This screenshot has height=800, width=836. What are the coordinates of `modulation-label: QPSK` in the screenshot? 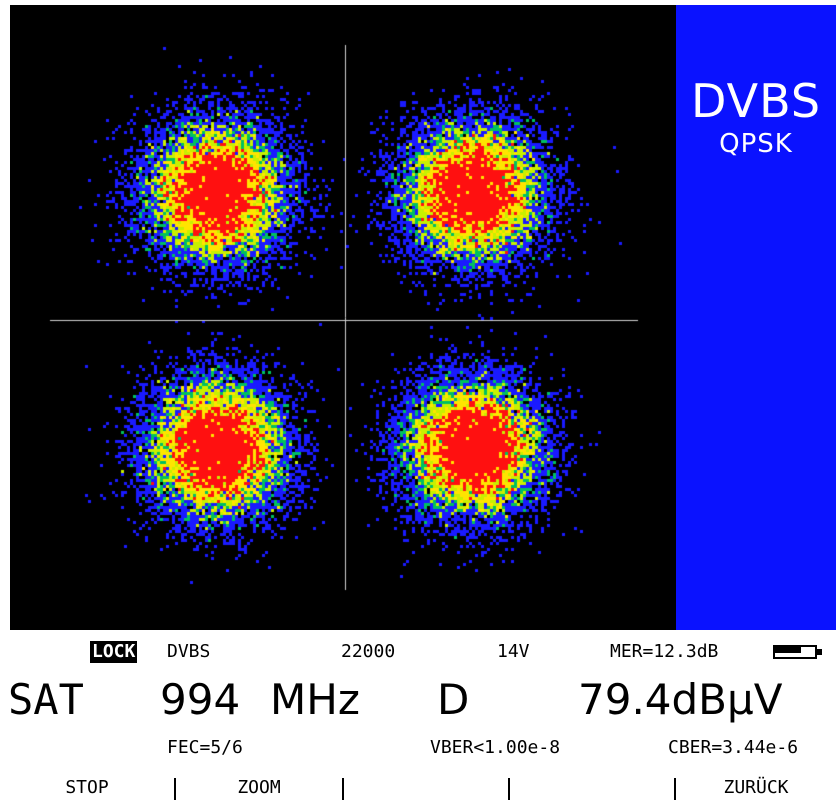 It's located at (756, 144).